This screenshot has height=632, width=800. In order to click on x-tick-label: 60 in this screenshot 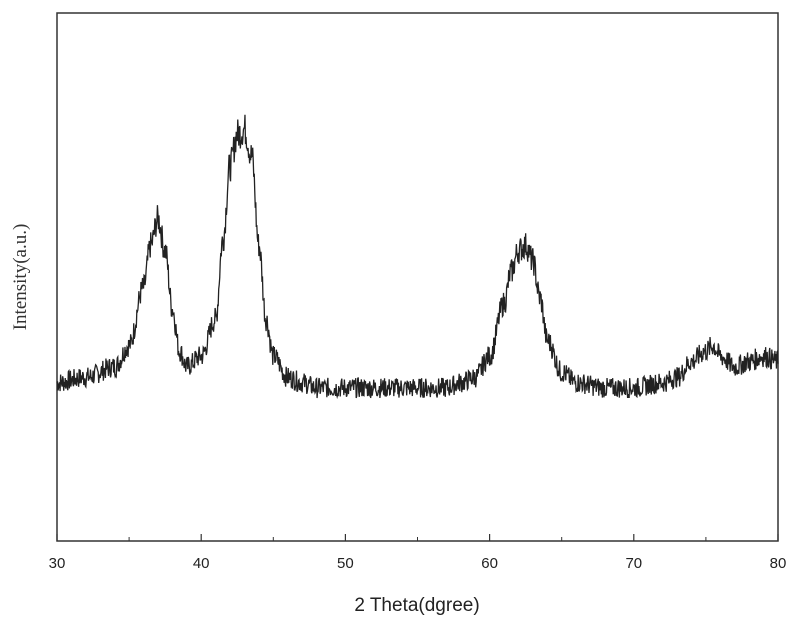, I will do `click(489, 563)`.